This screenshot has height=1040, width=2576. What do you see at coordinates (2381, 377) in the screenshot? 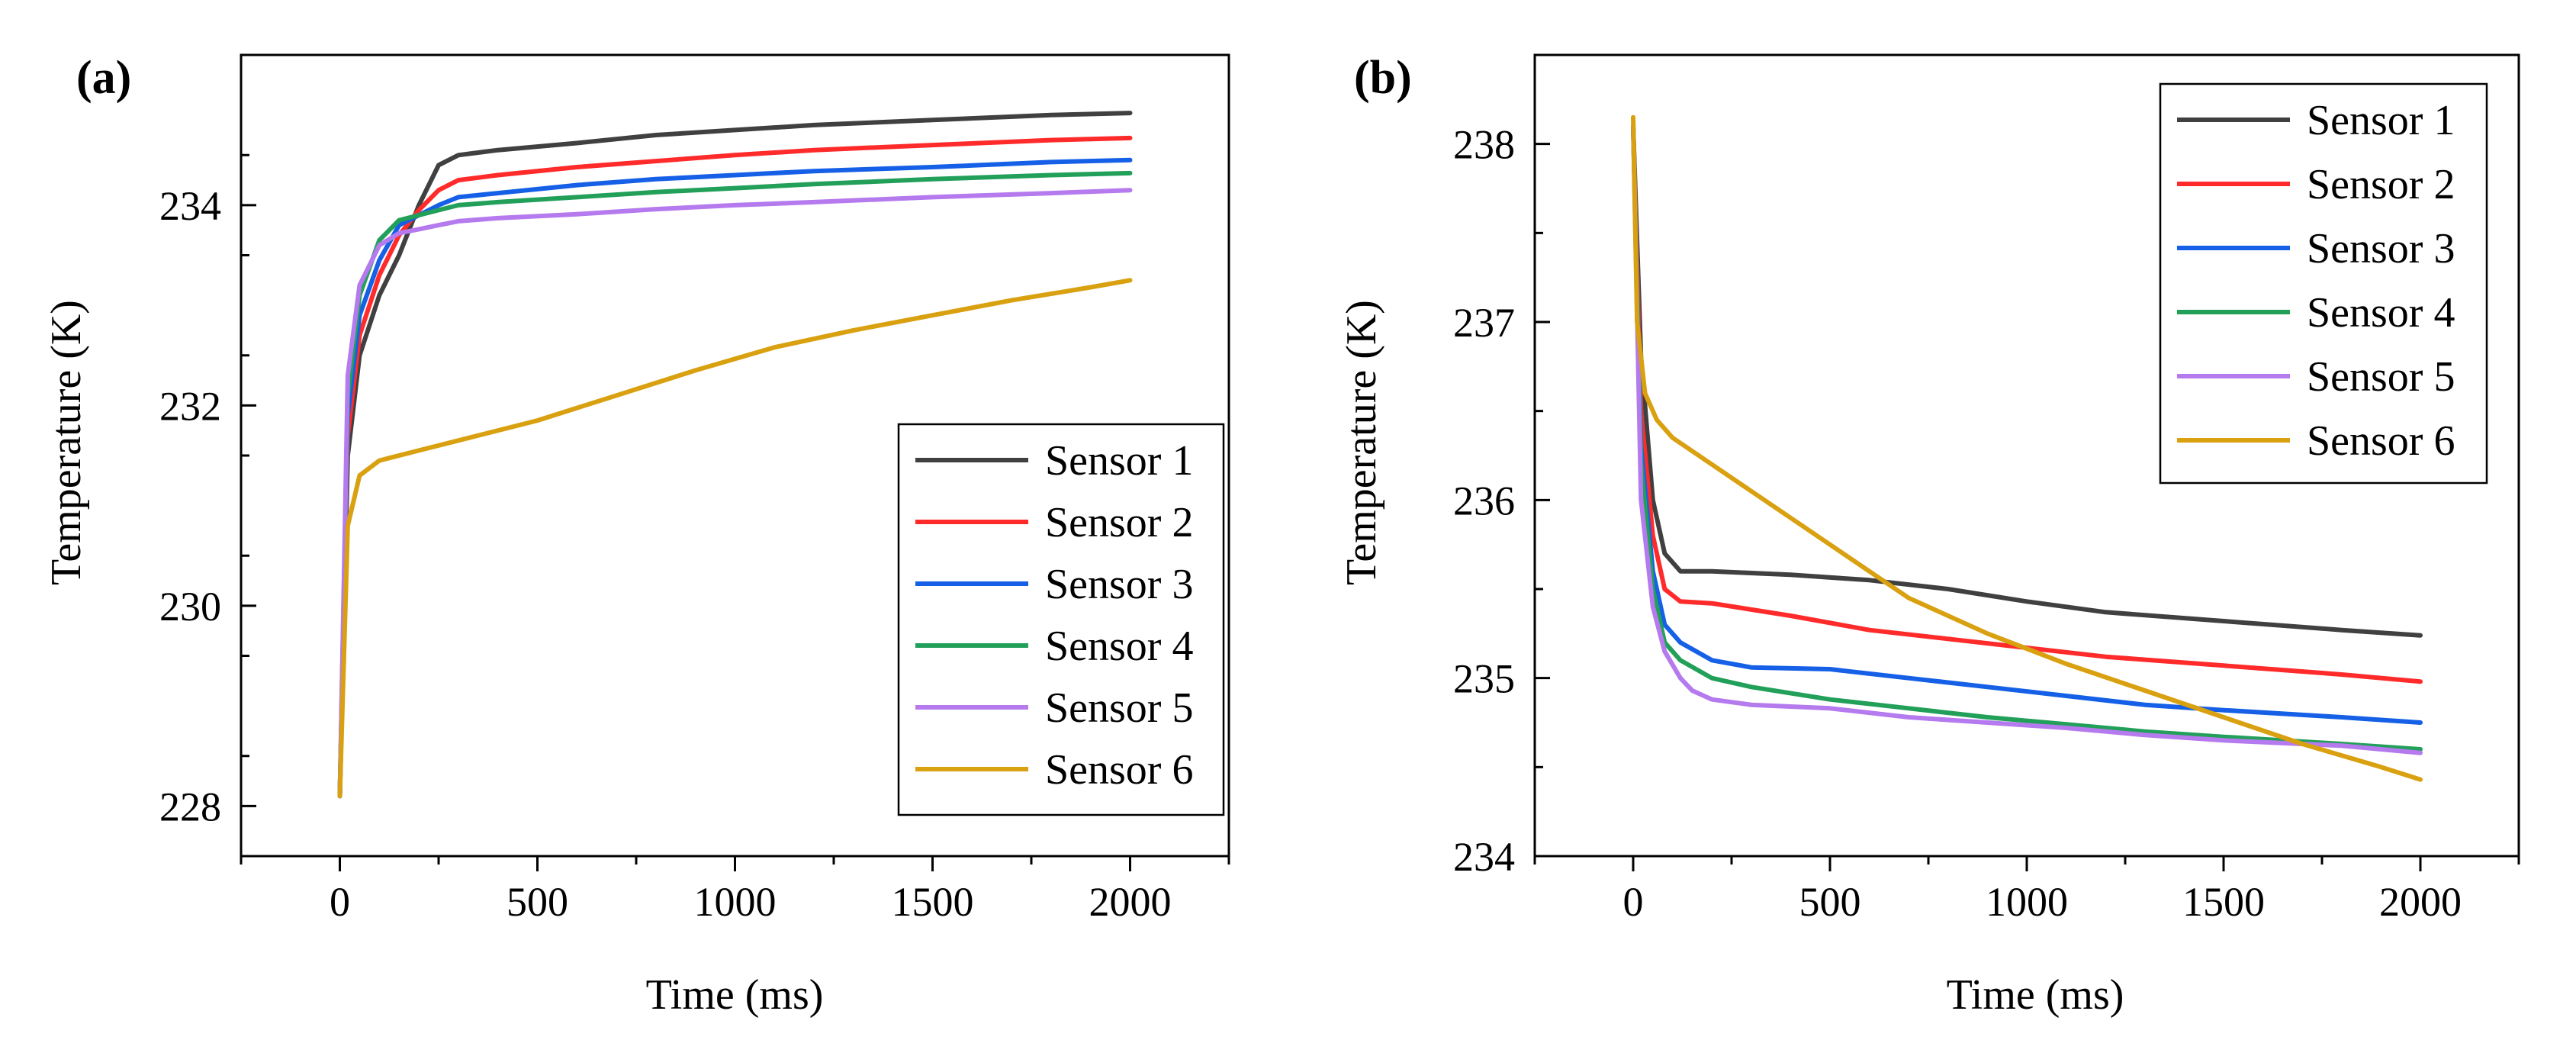
I see `legend-label-b-sensor-5: Sensor 5` at bounding box center [2381, 377].